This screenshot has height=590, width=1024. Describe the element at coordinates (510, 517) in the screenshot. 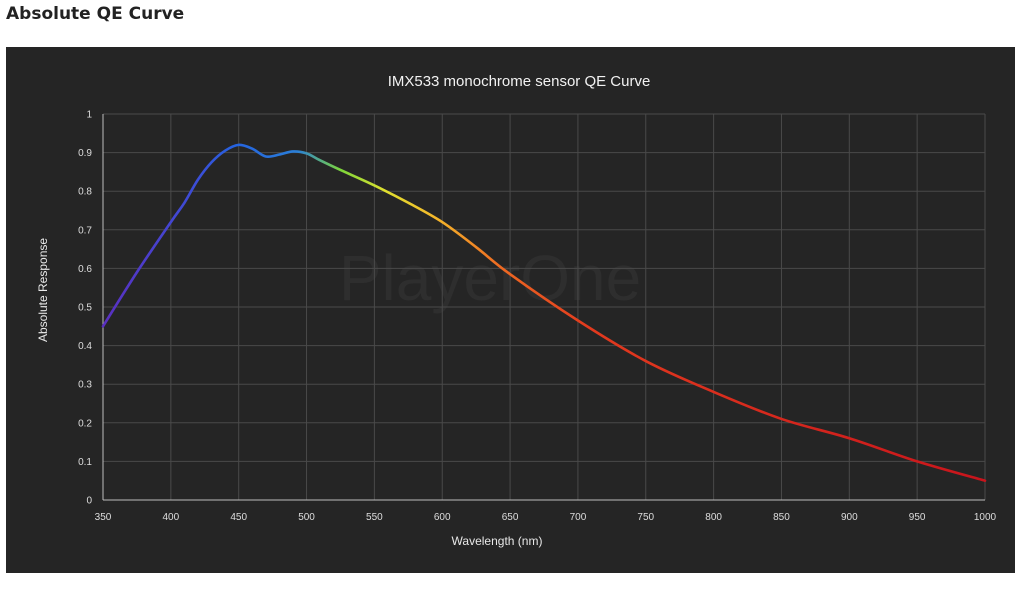

I see `x-tick-label: 650` at that location.